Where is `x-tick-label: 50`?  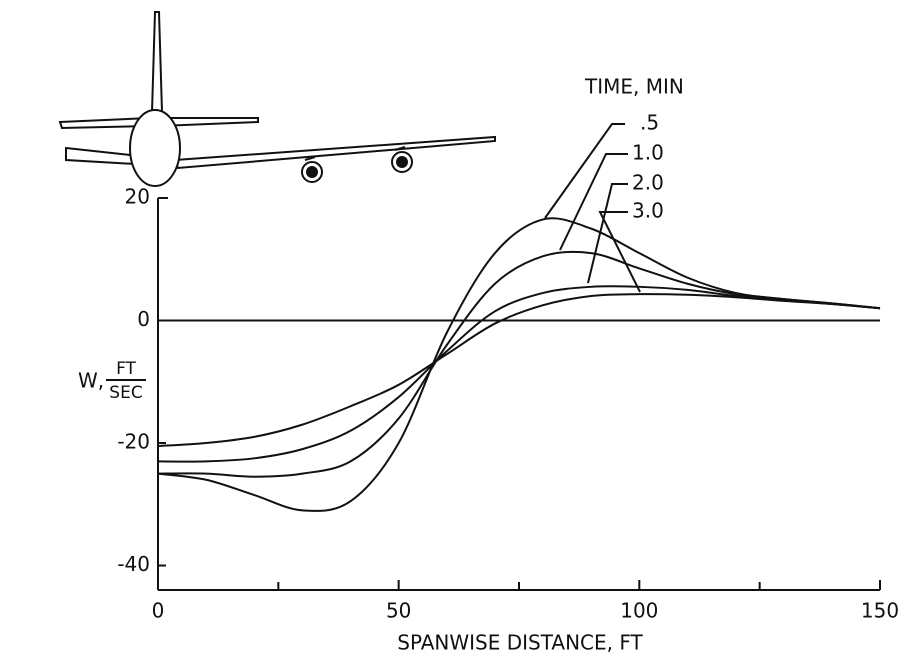
x-tick-label: 50 is located at coordinates (398, 611).